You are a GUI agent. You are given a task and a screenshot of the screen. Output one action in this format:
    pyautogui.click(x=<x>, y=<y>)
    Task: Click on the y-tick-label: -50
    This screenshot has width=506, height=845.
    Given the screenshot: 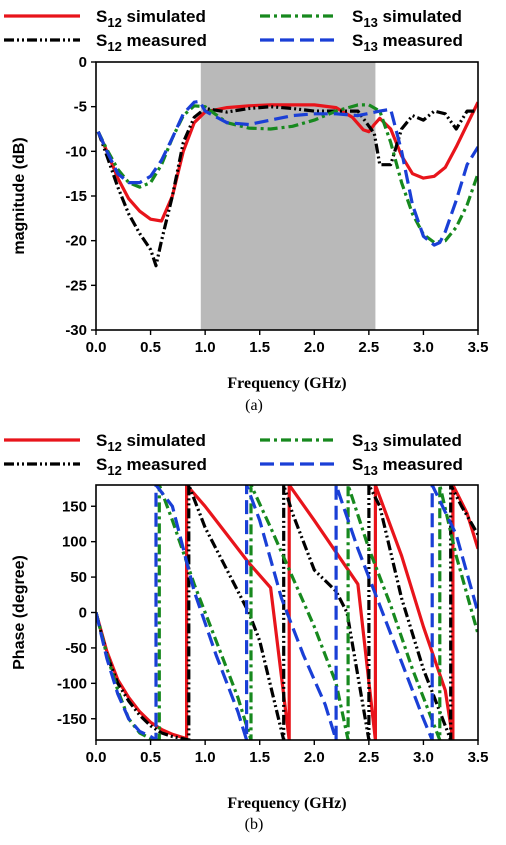 What is the action you would take?
    pyautogui.click(x=76, y=648)
    